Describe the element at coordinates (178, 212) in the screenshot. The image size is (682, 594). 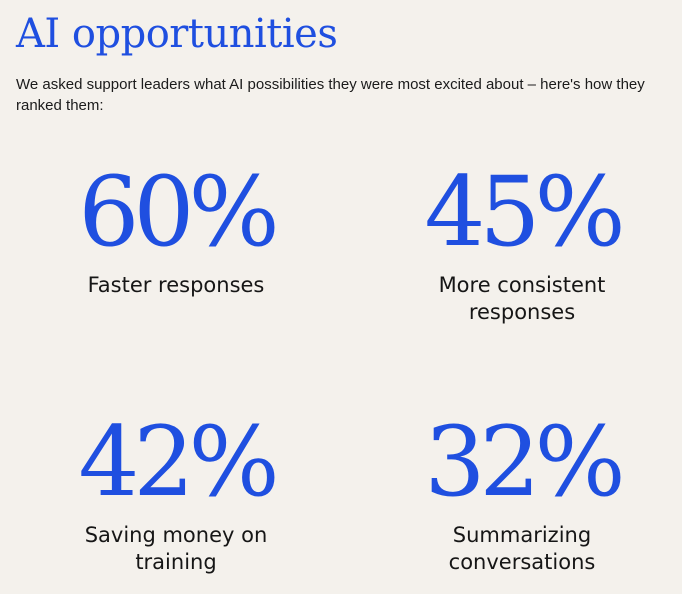
I see `stat-value: 60%` at that location.